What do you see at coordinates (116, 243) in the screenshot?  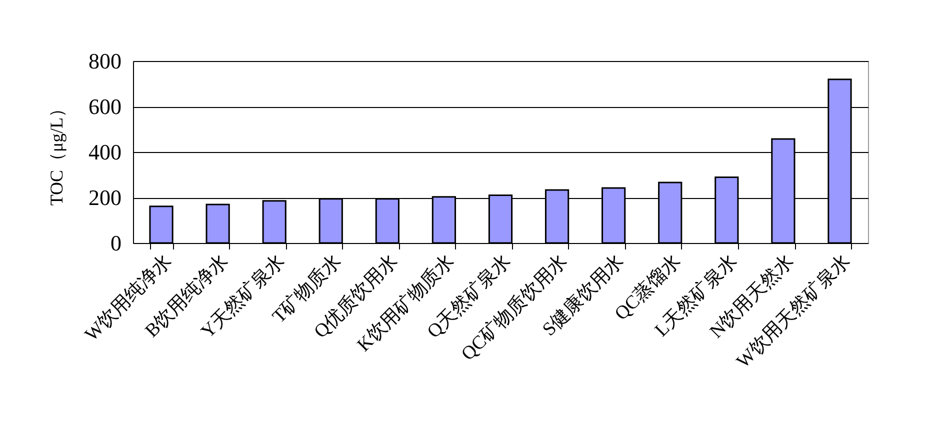 I see `y-tick-label: 0` at bounding box center [116, 243].